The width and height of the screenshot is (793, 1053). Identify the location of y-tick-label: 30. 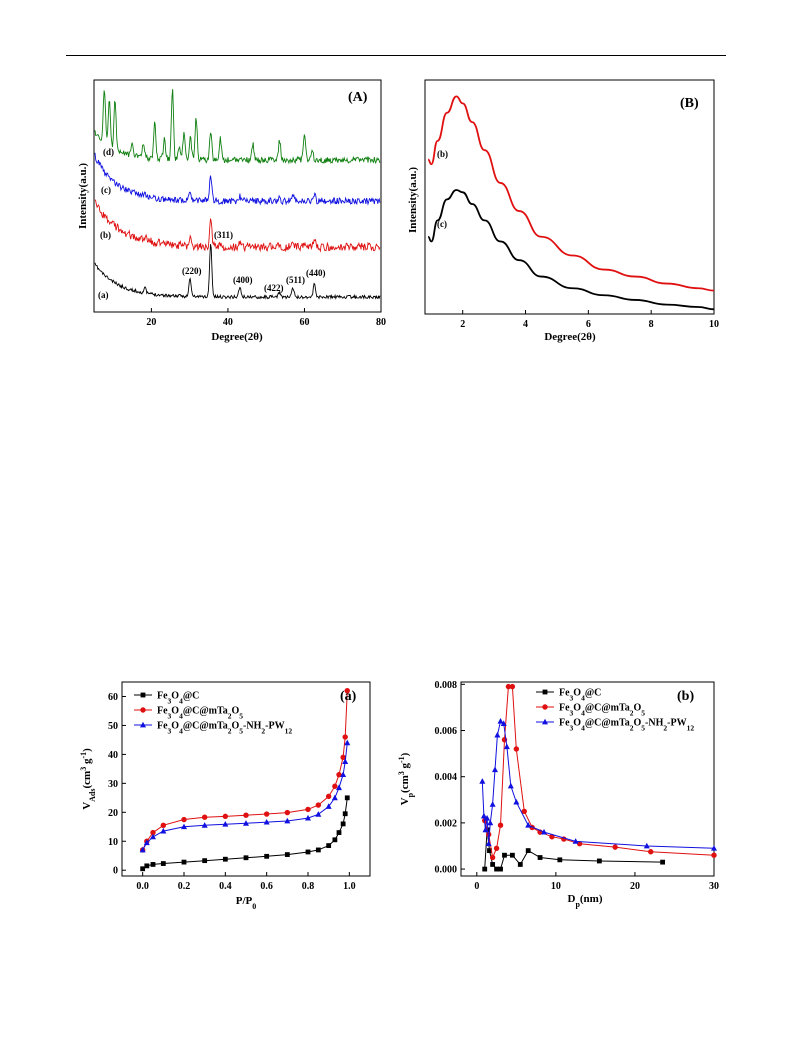
(113, 784).